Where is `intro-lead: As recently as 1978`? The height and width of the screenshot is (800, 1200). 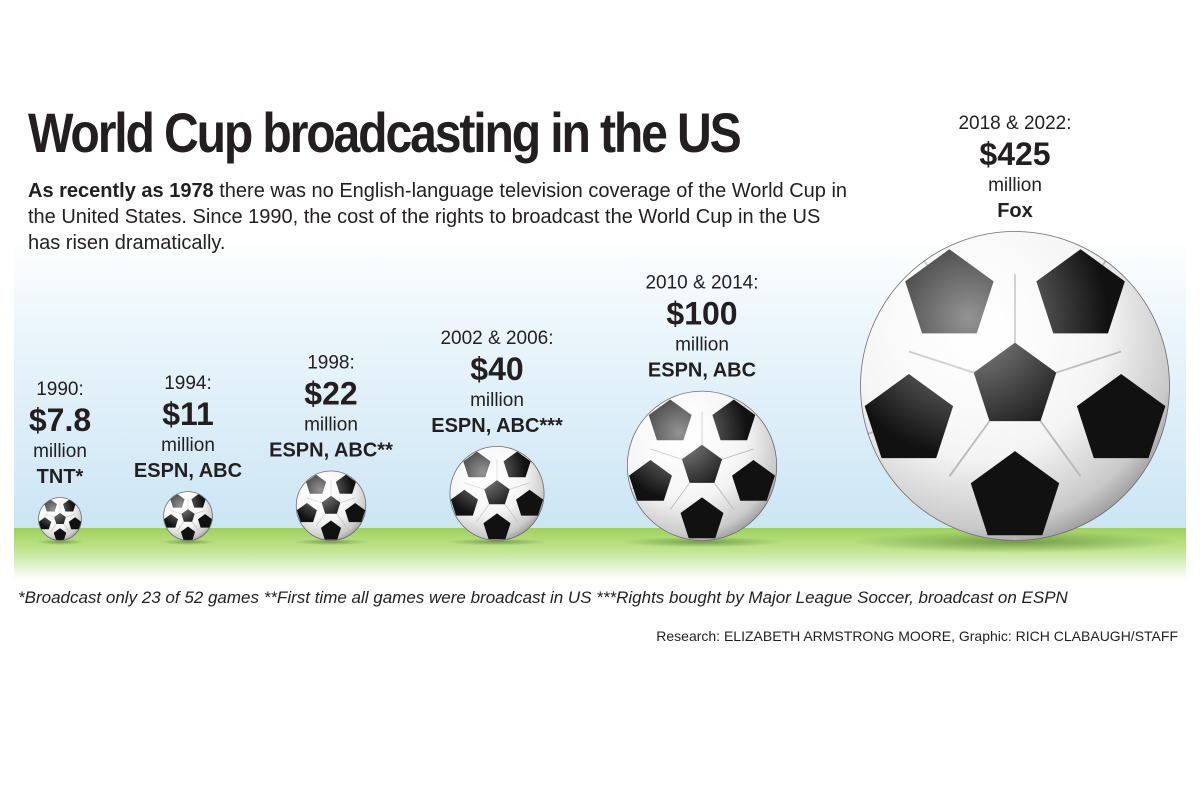 intro-lead: As recently as 1978 is located at coordinates (121, 191).